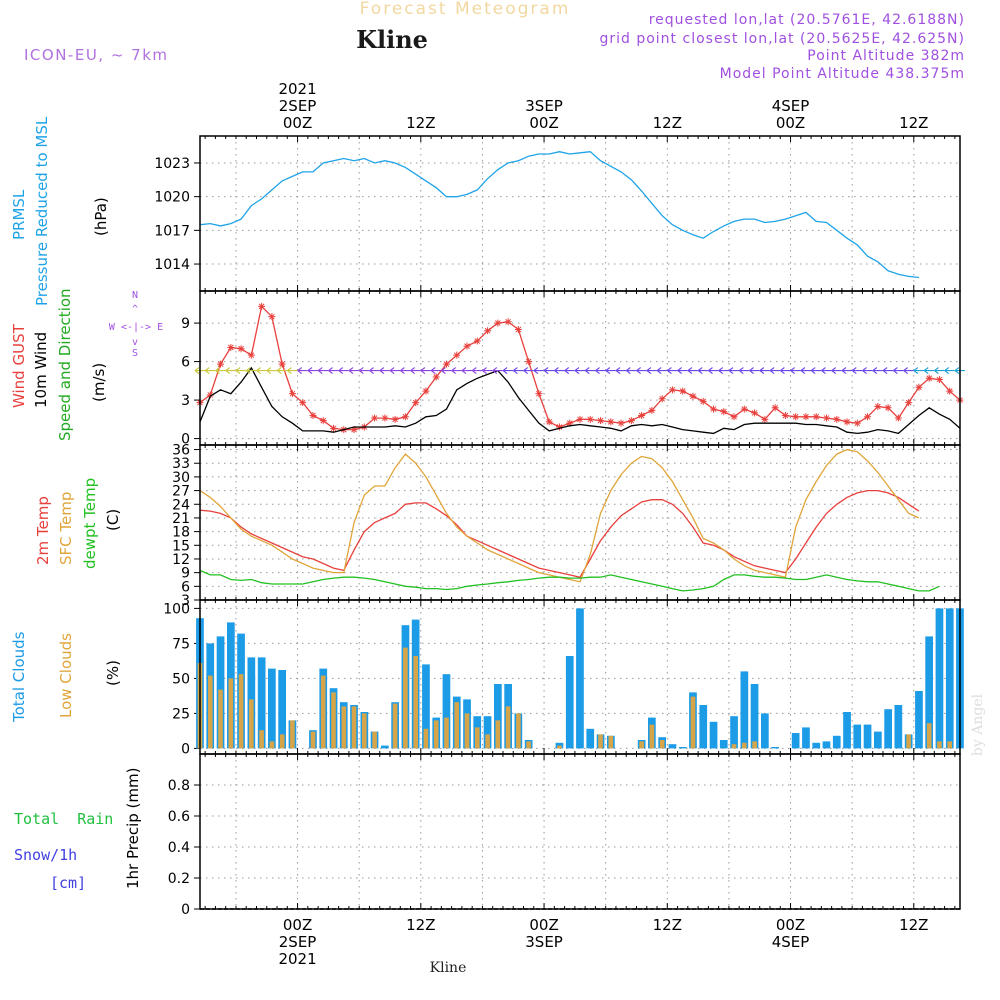 The width and height of the screenshot is (1000, 1000). Describe the element at coordinates (181, 560) in the screenshot. I see `y-tick-label: 12` at that location.